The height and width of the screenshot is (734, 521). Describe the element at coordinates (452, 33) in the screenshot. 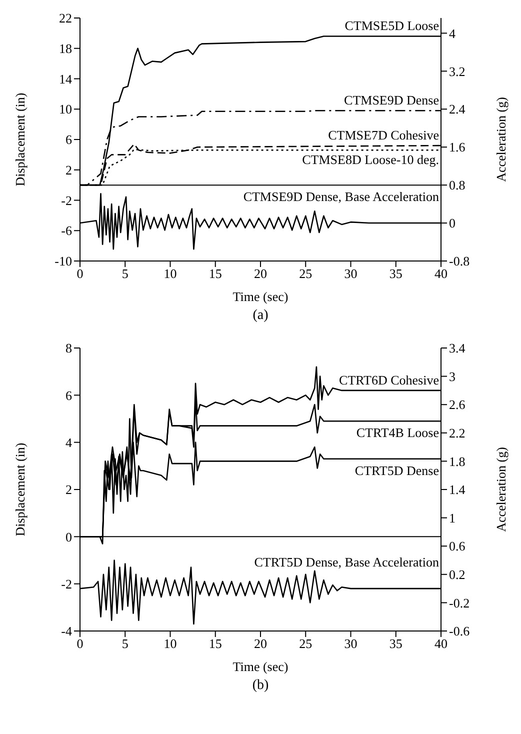

I see `y2-tick-label: 4` at that location.